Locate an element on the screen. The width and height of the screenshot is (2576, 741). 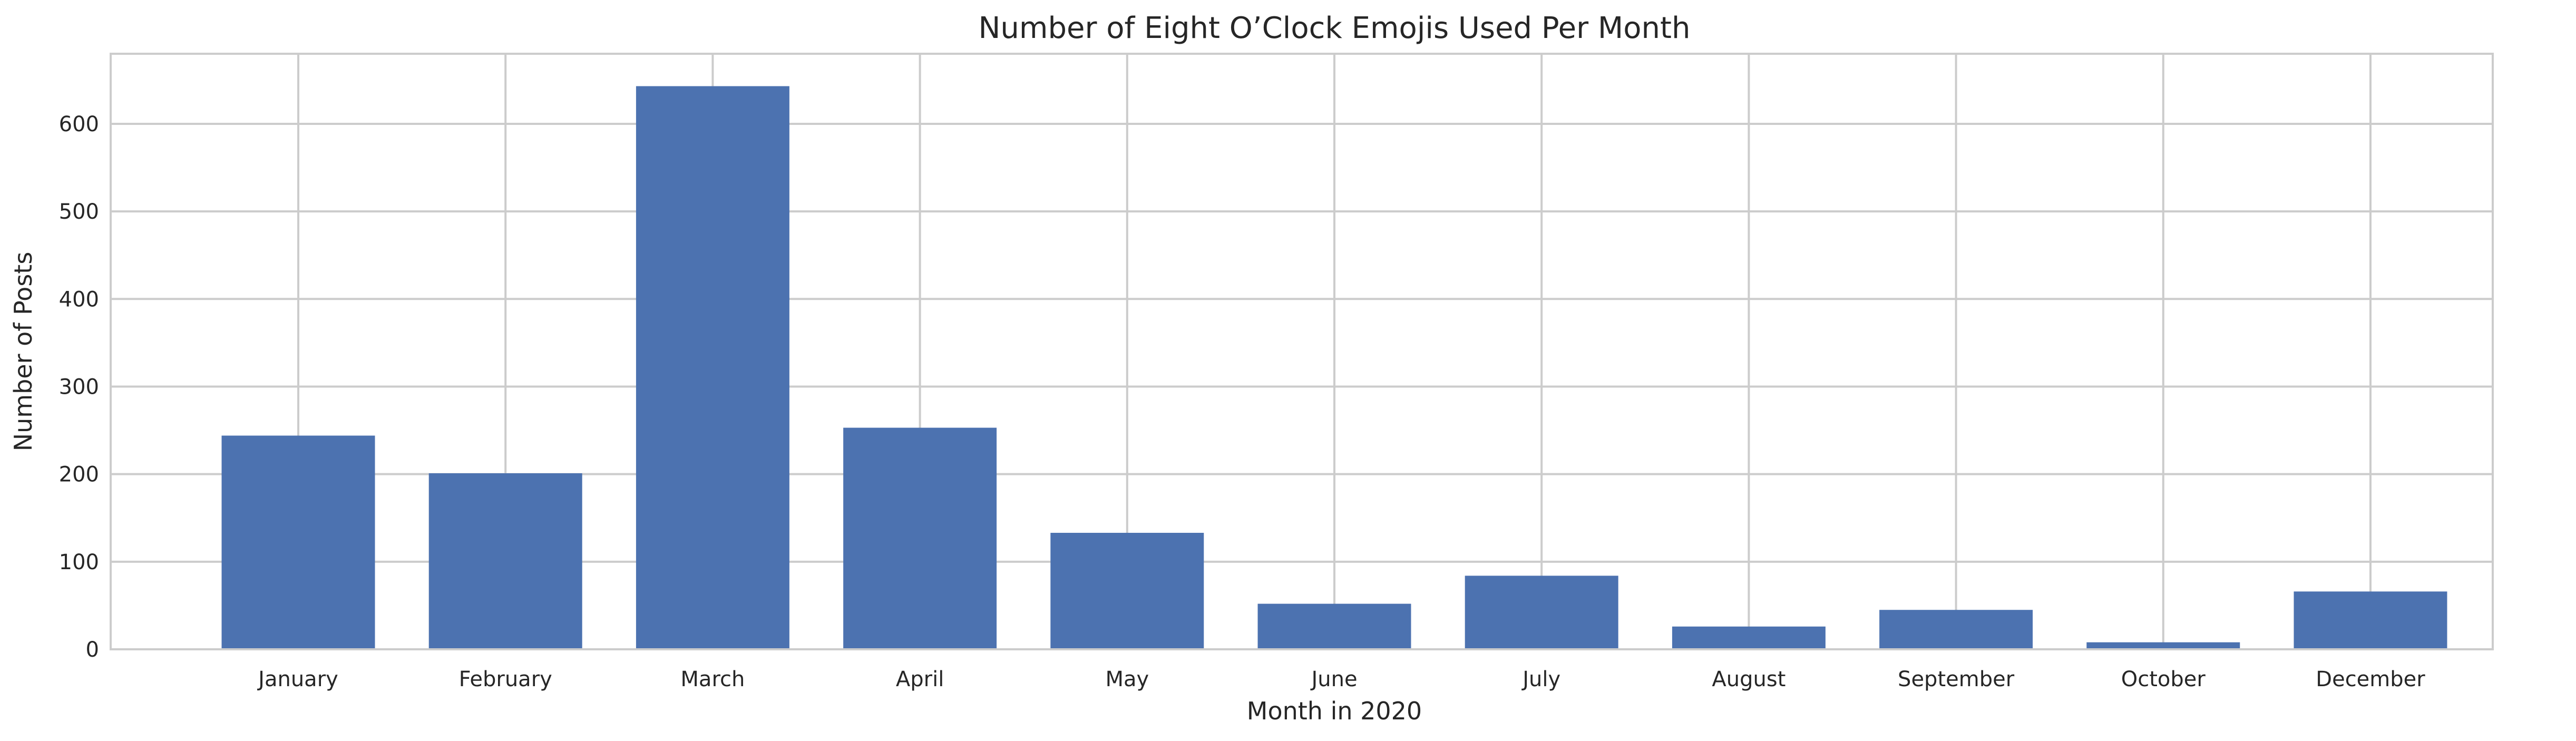
x-tick-label: June is located at coordinates (1333, 679).